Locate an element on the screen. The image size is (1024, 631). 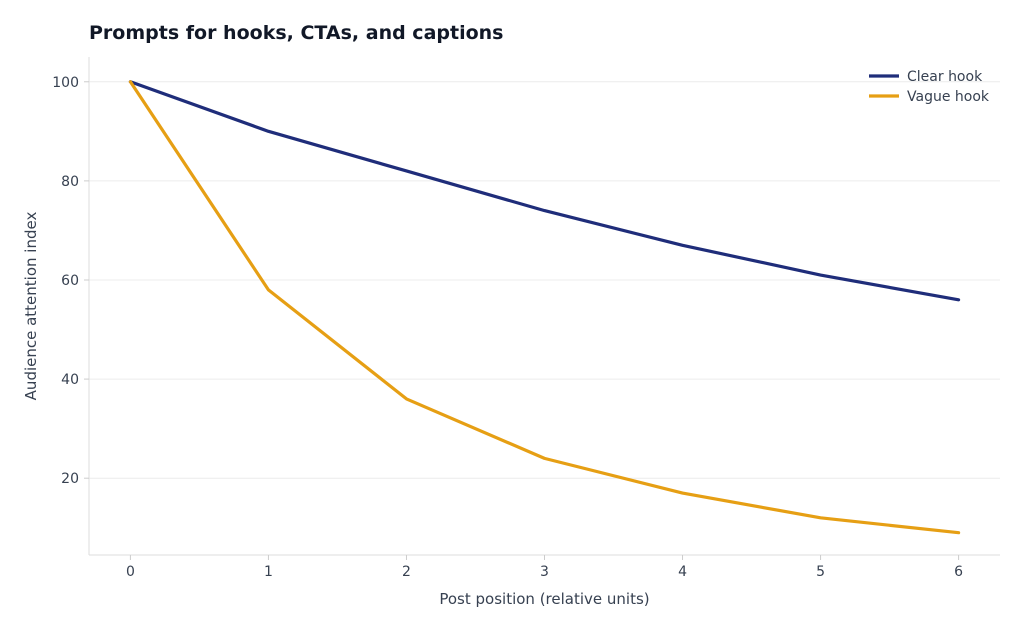
legend-label: Vague hook is located at coordinates (948, 97).